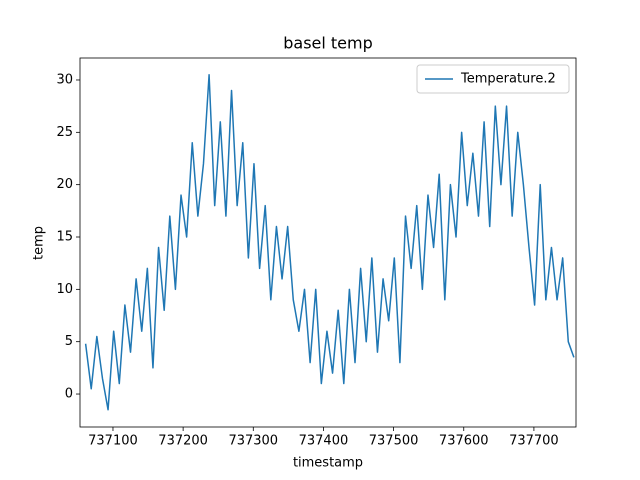 The height and width of the screenshot is (480, 640). I want to click on x-tick-label: 737600, so click(464, 441).